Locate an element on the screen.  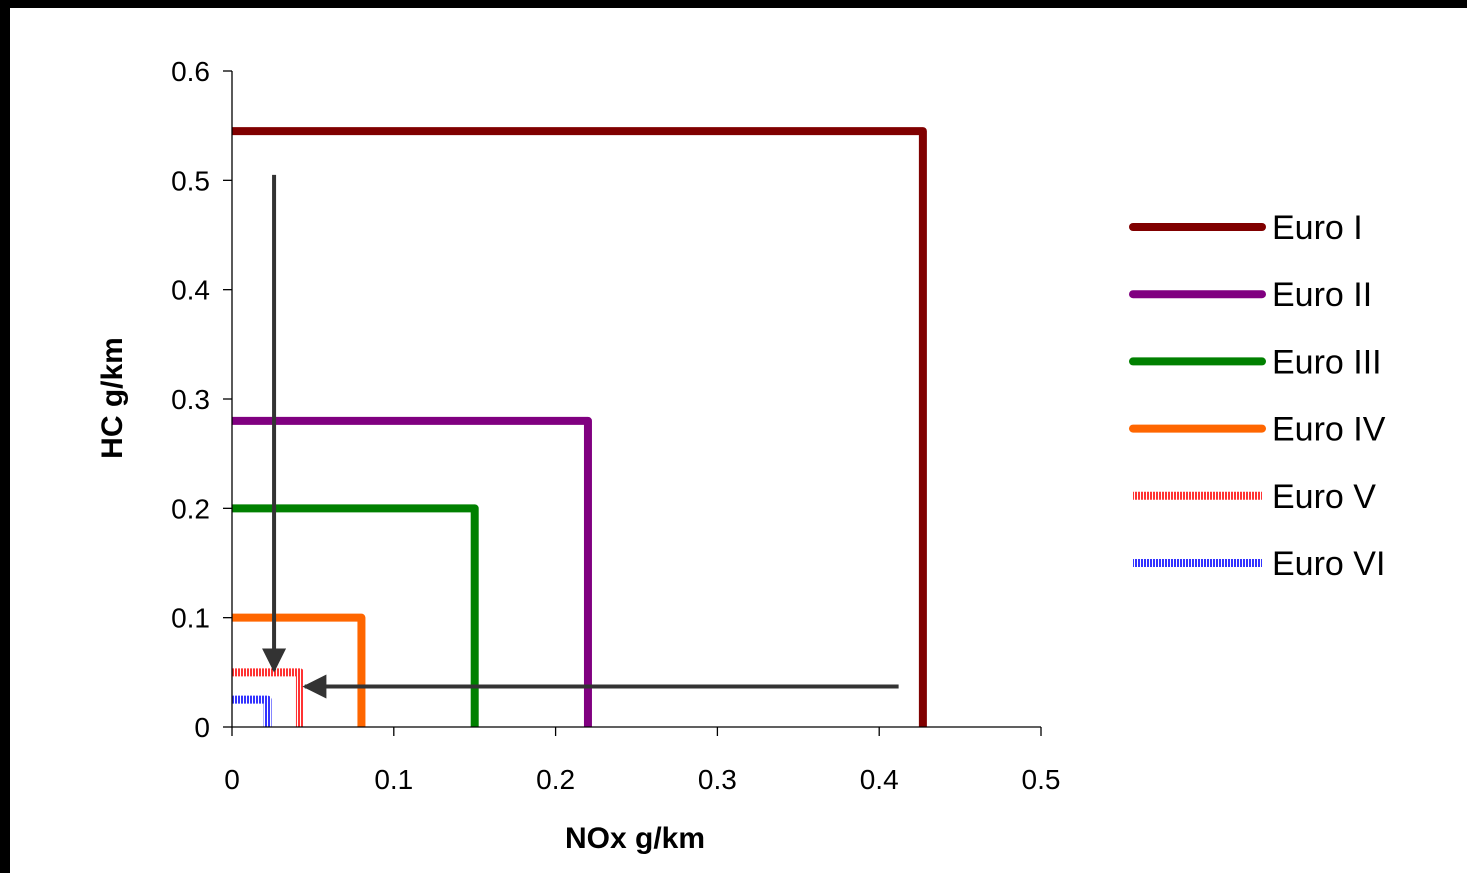
series-line-euro-iii is located at coordinates (355, 615).